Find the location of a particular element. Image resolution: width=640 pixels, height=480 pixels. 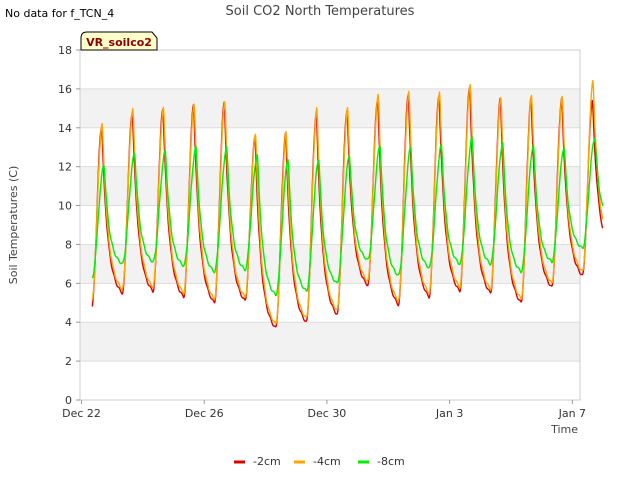

y-axis: 0 2 4 6 8 10 12 14 16 18 is located at coordinates (69, 225).